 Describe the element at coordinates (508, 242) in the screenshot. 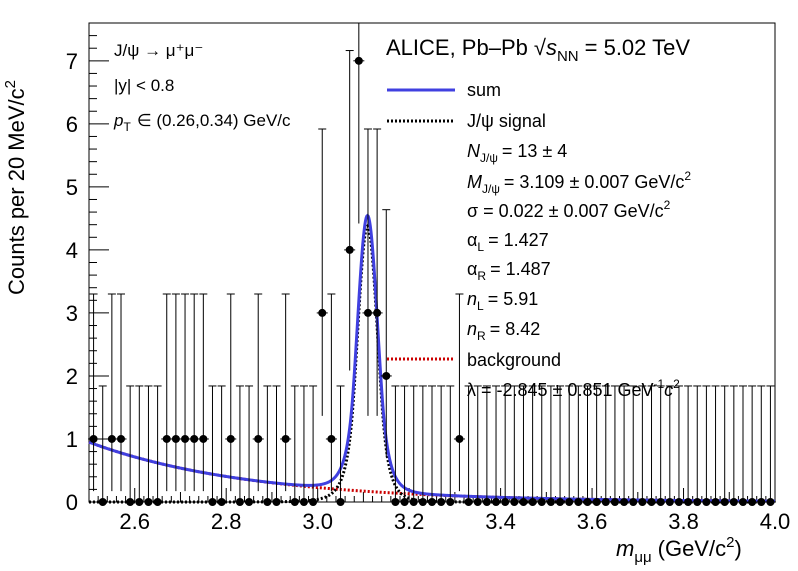

I see `legend-alpha-l: αL = 1.427` at that location.